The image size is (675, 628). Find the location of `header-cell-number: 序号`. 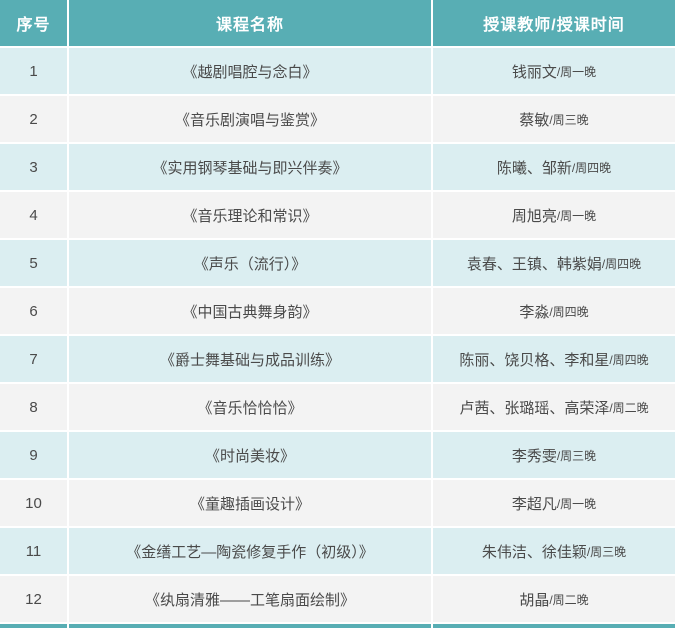

header-cell-number: 序号 is located at coordinates (33, 23).